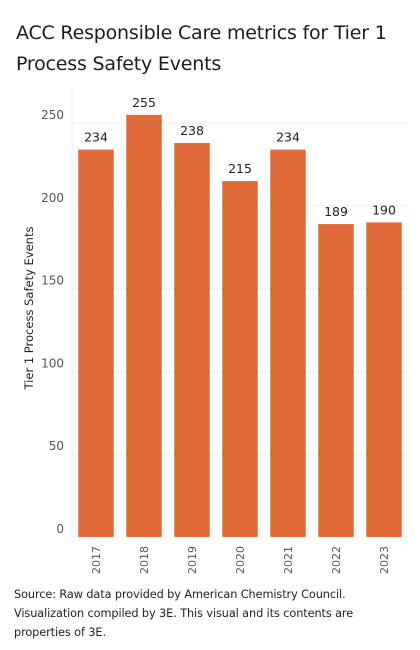 This screenshot has height=650, width=420. I want to click on x-tick-label: 2023, so click(384, 560).